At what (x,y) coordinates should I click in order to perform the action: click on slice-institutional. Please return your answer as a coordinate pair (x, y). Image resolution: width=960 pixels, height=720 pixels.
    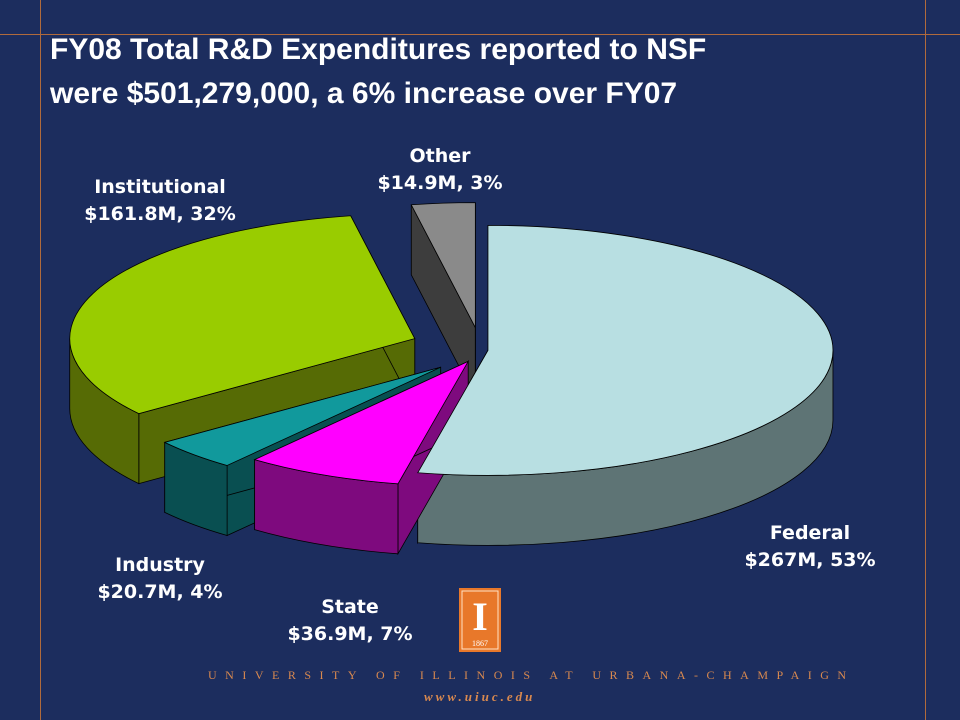
    Looking at the image, I should click on (242, 315).